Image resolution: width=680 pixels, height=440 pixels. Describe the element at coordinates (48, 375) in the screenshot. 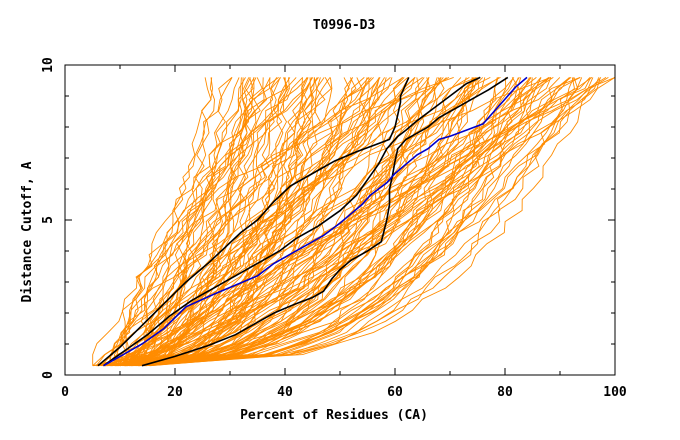

I see `y-tick-label: 0` at that location.